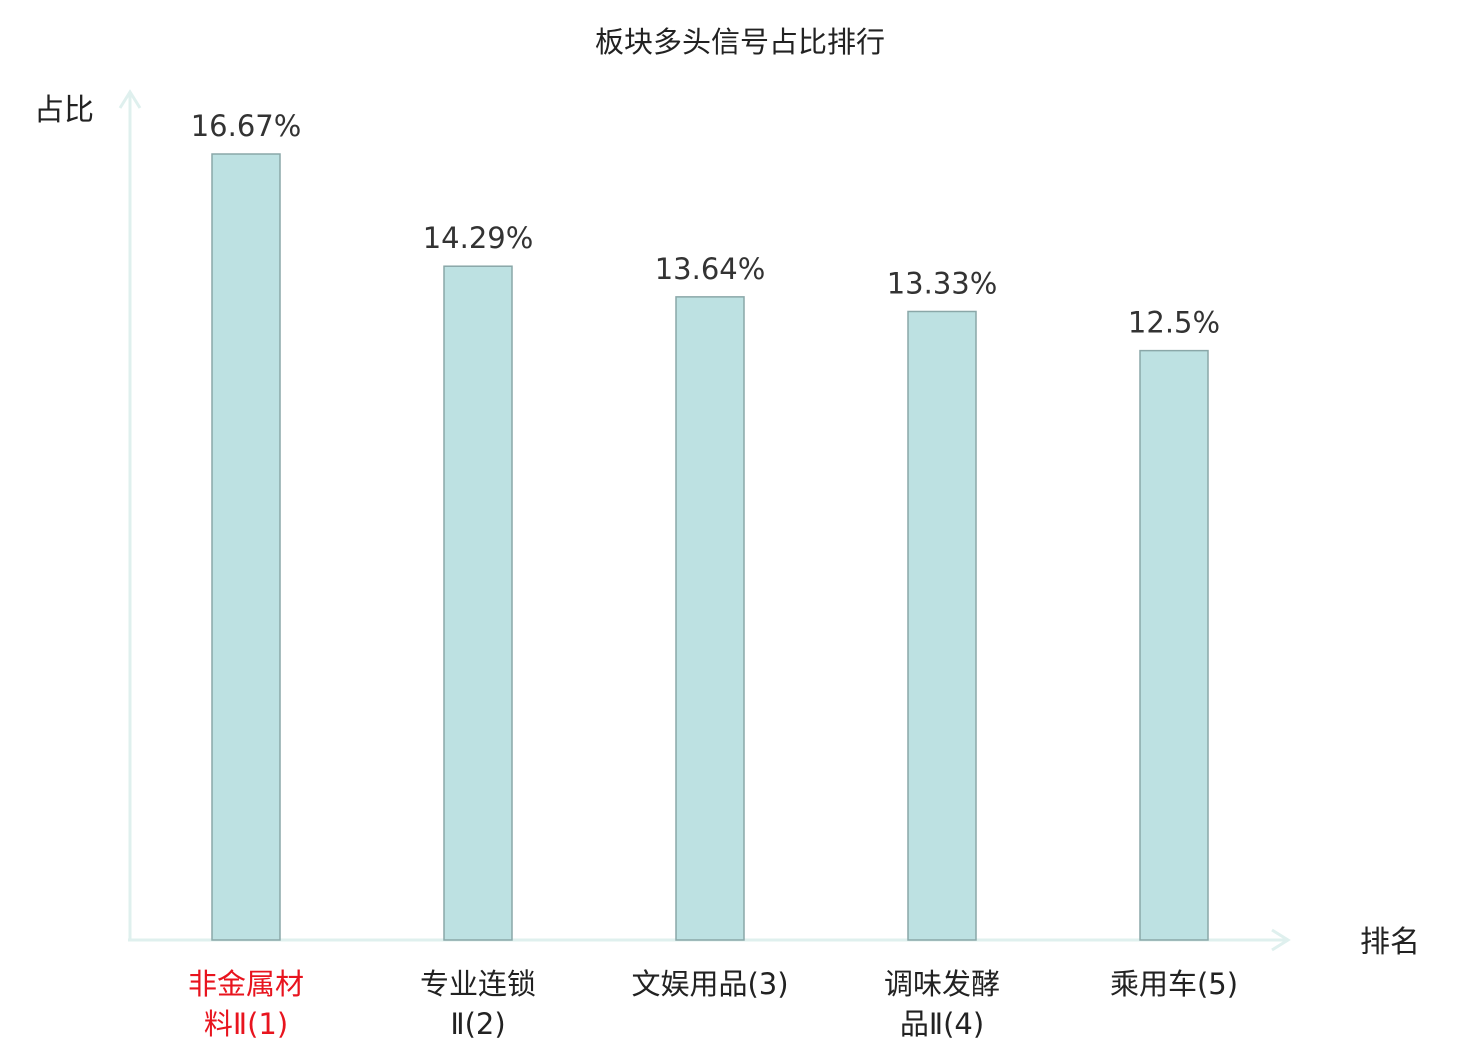  I want to click on x-axis-arrow, so click(1281, 940).